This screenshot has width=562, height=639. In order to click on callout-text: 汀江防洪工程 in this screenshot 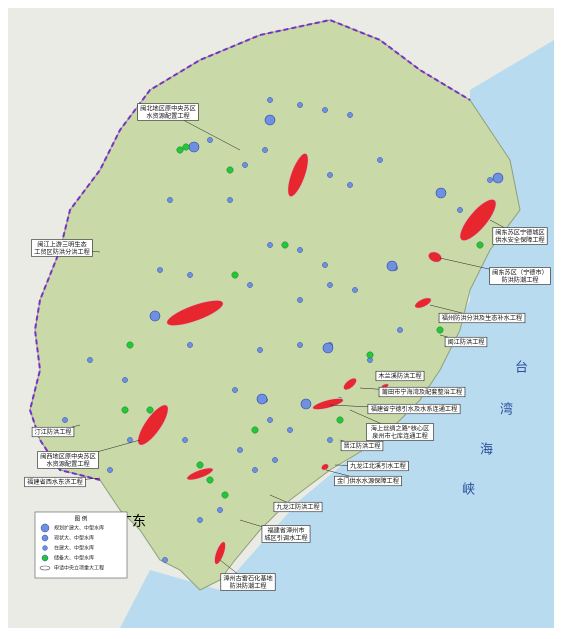, I will do `click(52, 432)`.